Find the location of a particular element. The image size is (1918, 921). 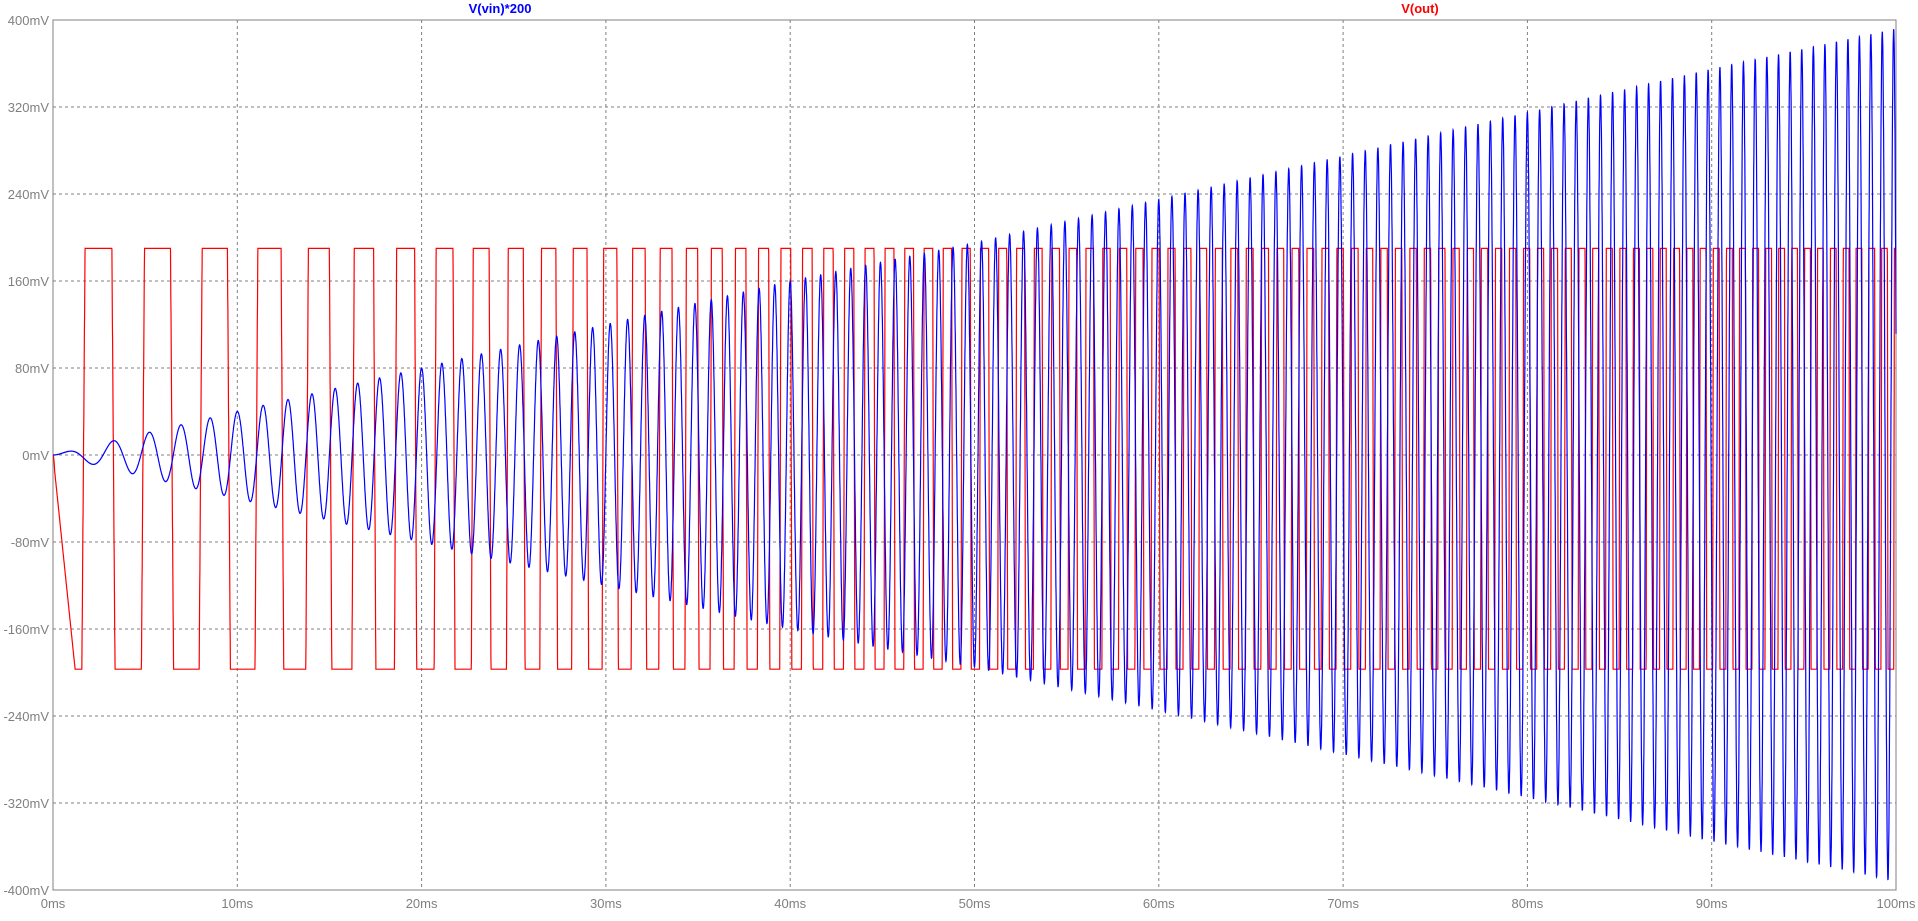

legend-entry: V(out) is located at coordinates (1420, 8).